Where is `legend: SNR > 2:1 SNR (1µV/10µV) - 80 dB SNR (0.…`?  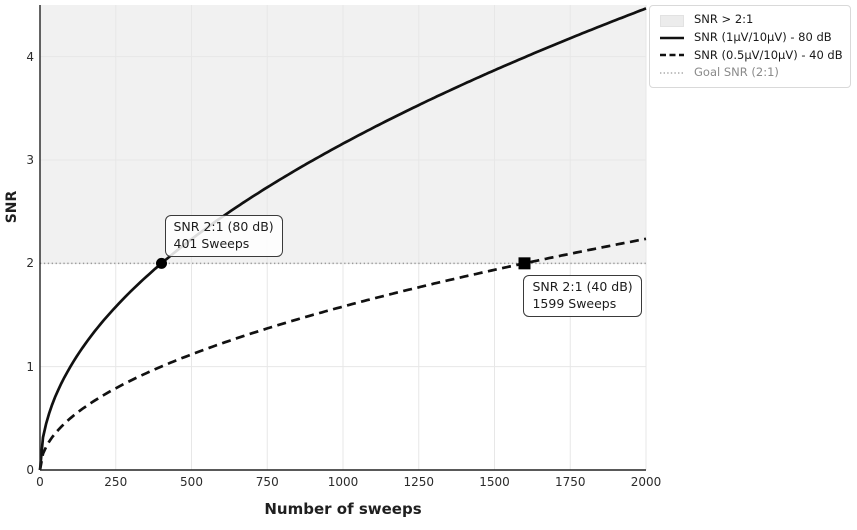
legend: SNR > 2:1 SNR (1µV/10µV) - 80 dB SNR (0.… is located at coordinates (750, 47).